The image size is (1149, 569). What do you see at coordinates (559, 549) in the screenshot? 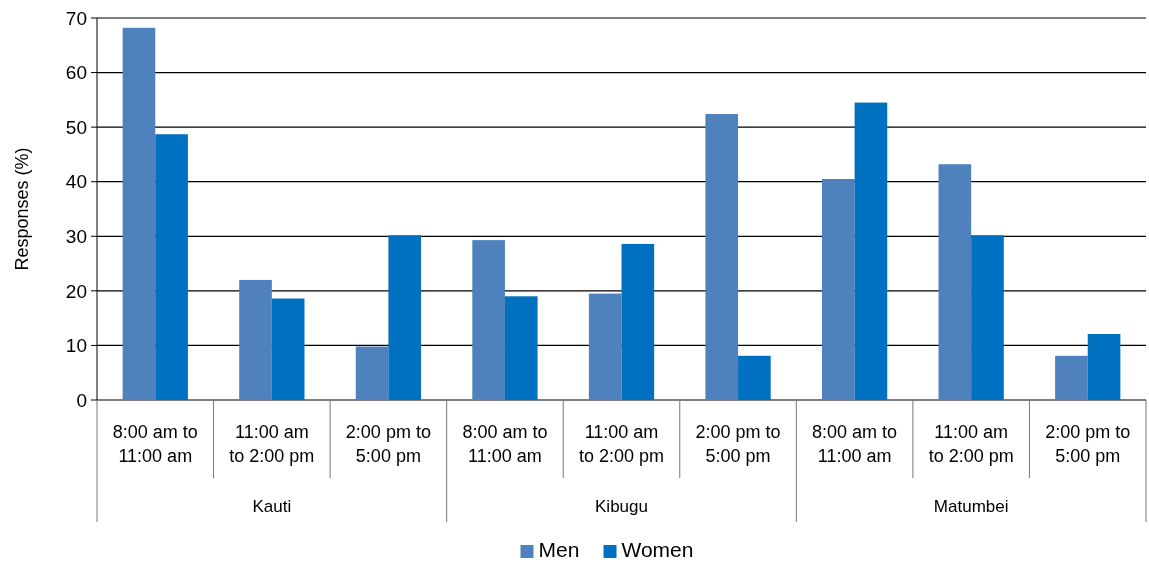
I see `legend-label: Men` at bounding box center [559, 549].